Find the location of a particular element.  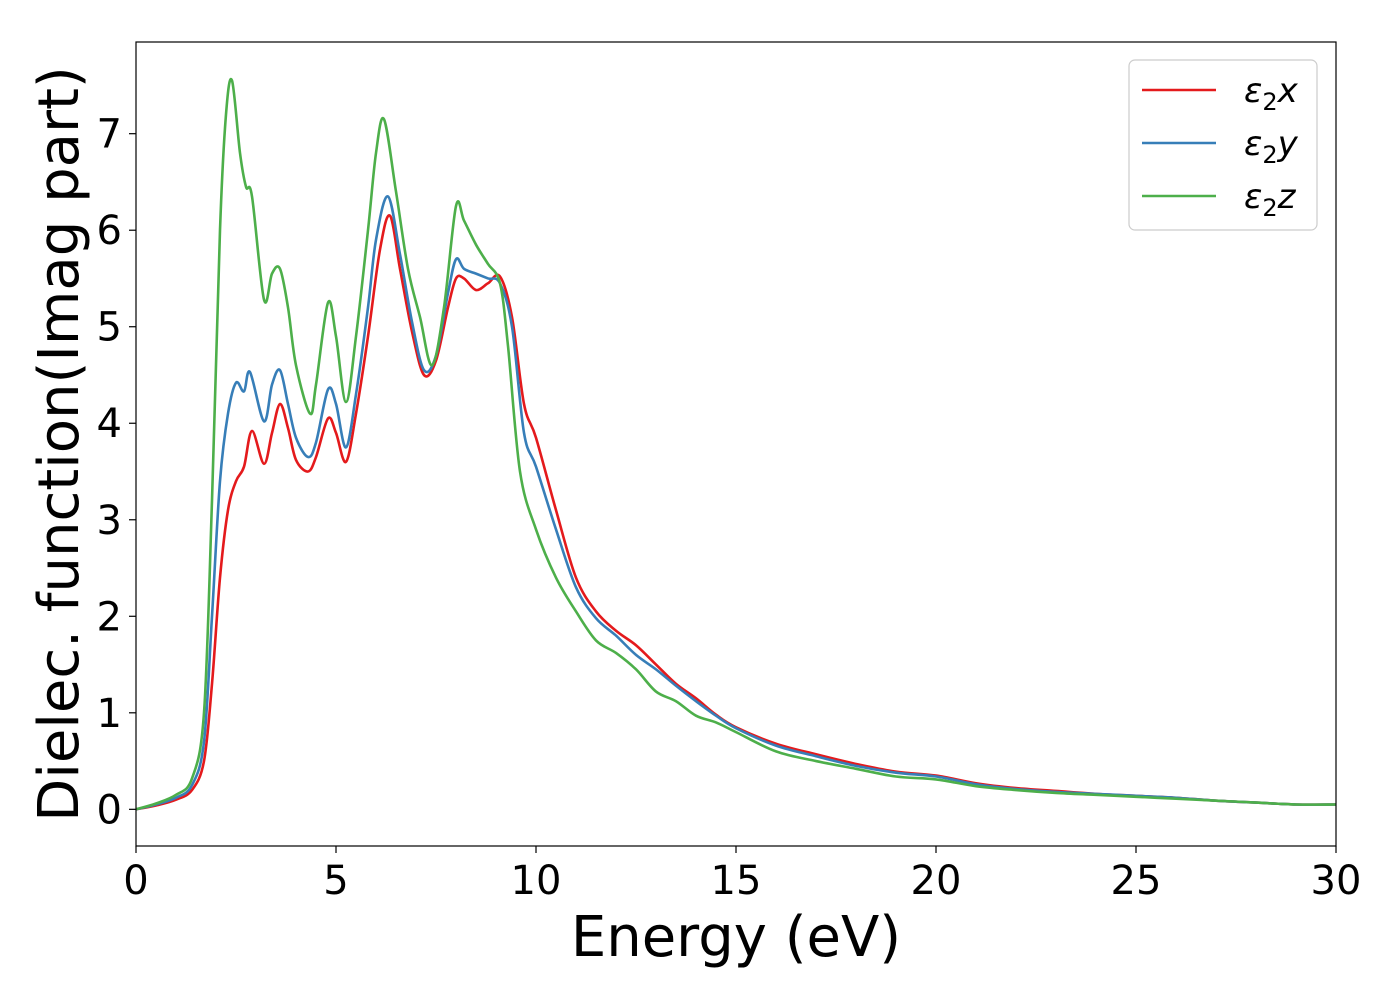

x-tick-label: 30 is located at coordinates (1336, 881).